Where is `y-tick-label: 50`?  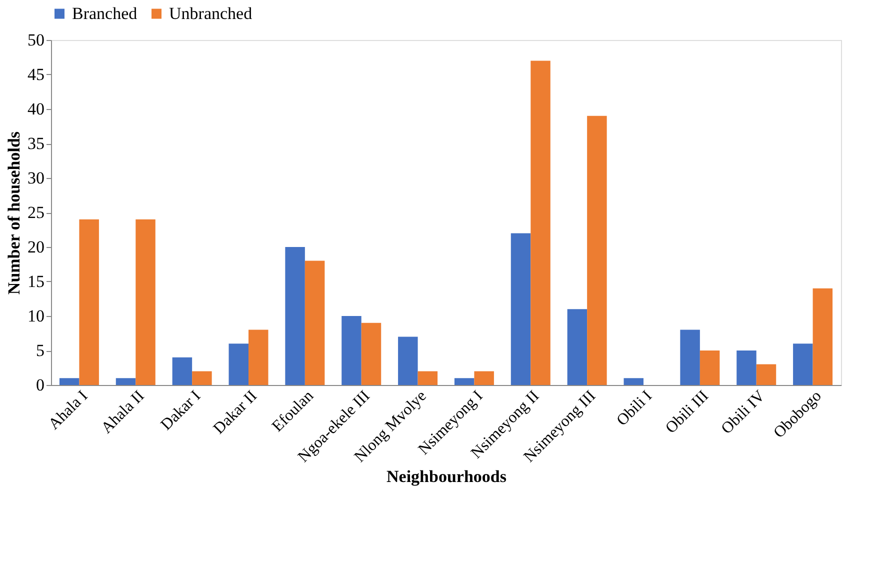
y-tick-label: 50 is located at coordinates (36, 40).